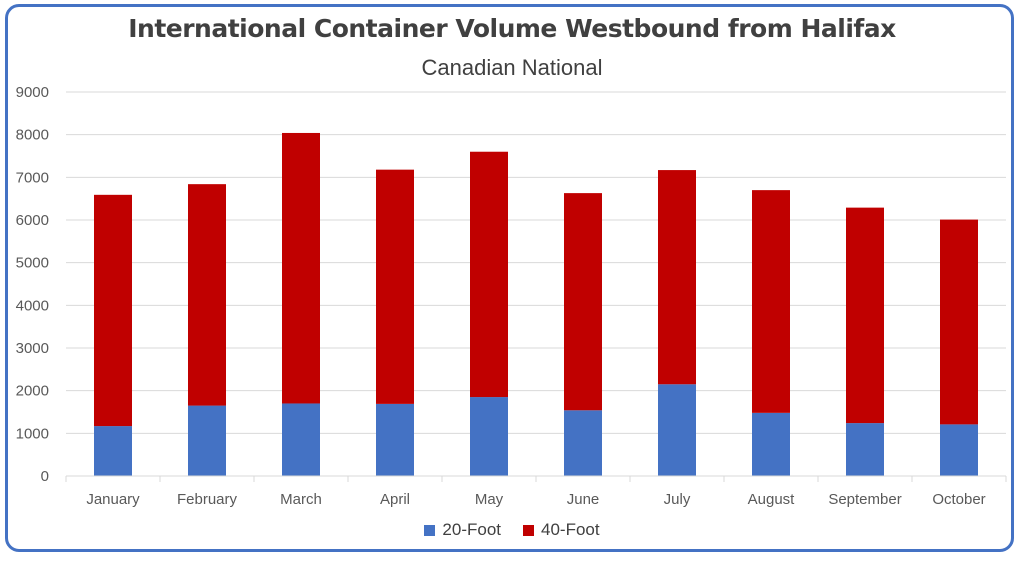 The height and width of the screenshot is (562, 1024). Describe the element at coordinates (32, 391) in the screenshot. I see `y-tick-label: 2000` at that location.